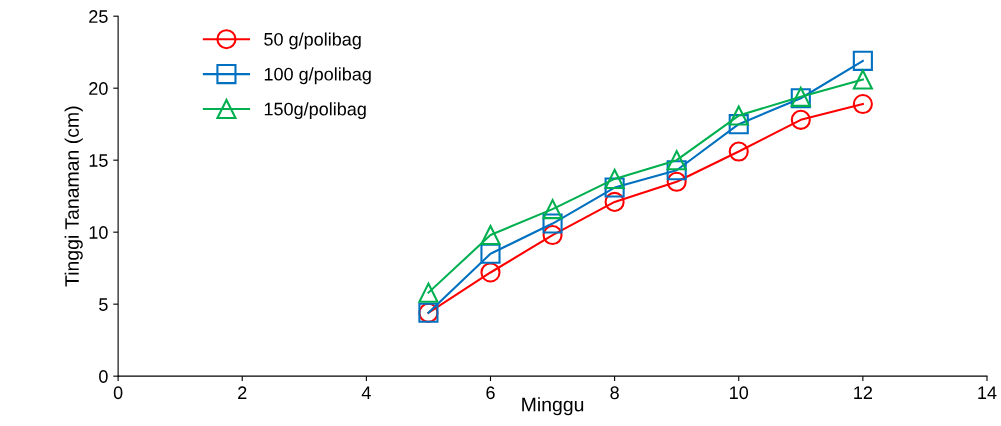 This screenshot has height=426, width=1001. I want to click on x-tick-label: 8, so click(614, 393).